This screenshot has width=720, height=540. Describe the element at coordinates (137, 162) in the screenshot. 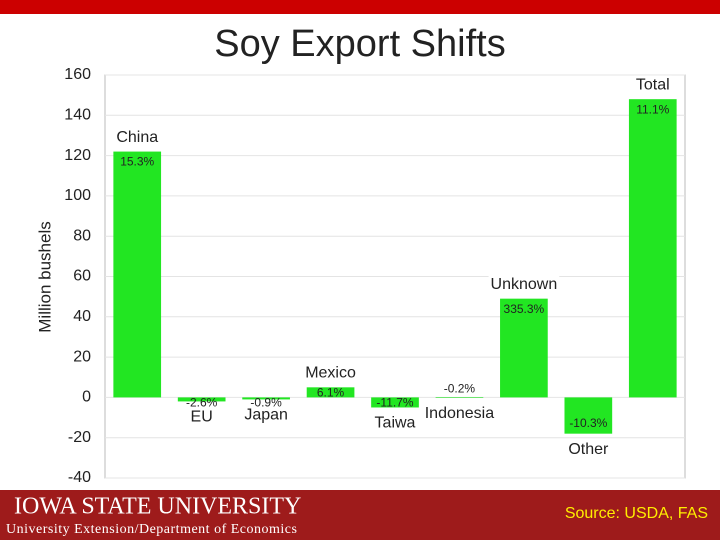

I see `change-label: 15.3%` at that location.